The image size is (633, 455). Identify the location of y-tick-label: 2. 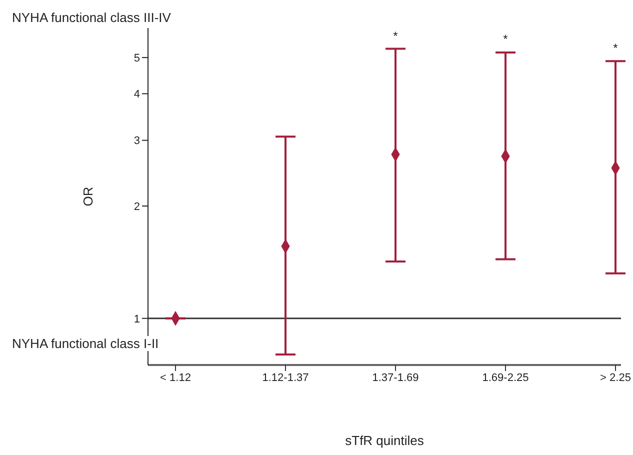
(137, 206).